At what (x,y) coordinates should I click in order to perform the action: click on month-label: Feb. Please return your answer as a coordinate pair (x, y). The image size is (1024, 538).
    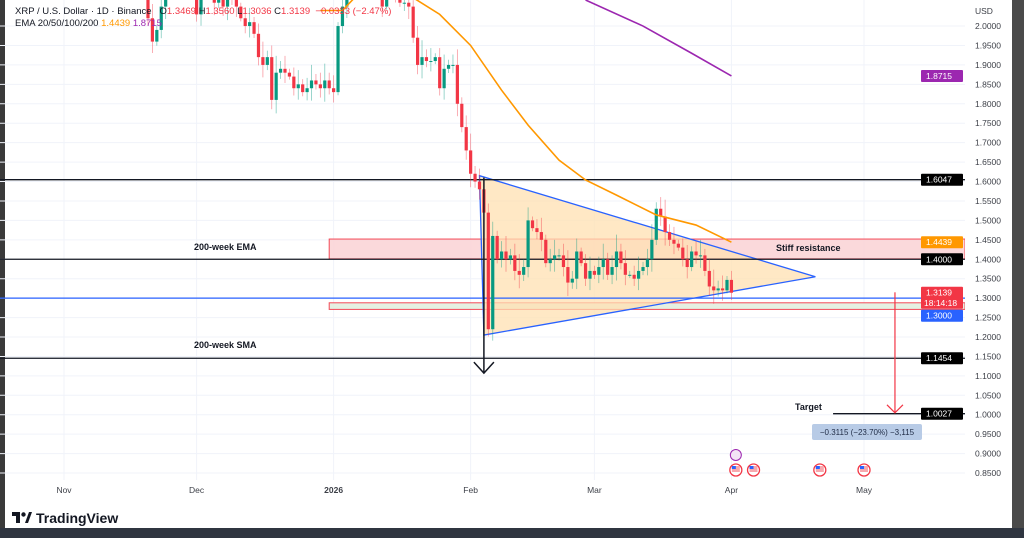
    Looking at the image, I should click on (470, 490).